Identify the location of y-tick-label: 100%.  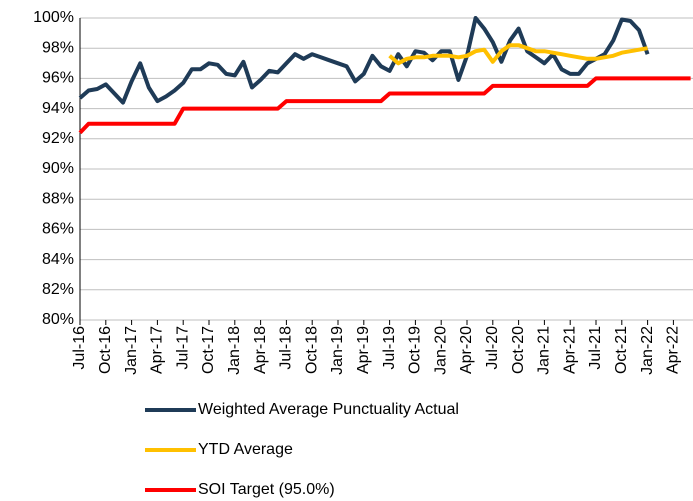
(53, 17).